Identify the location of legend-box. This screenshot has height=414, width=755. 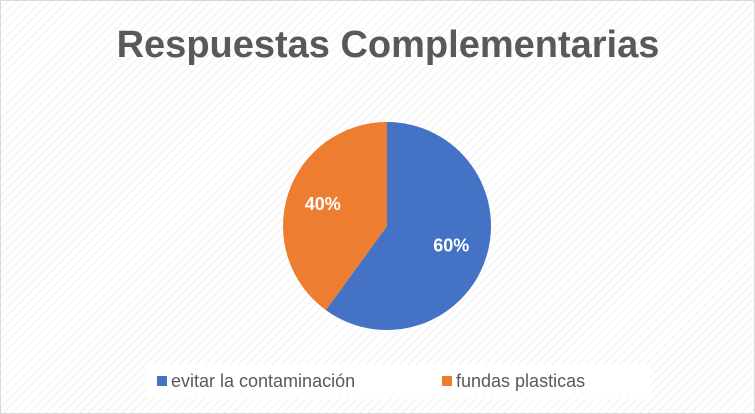
(398, 381).